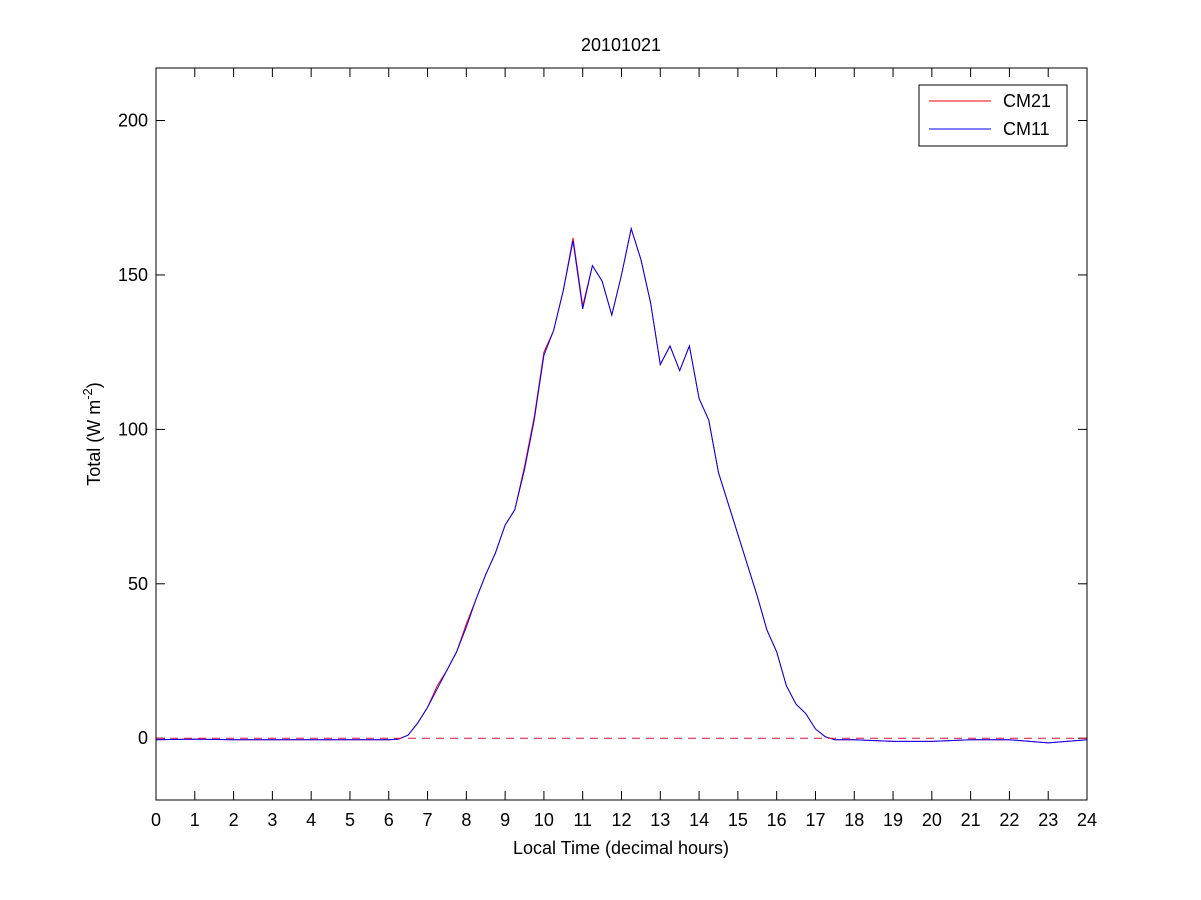  Describe the element at coordinates (699, 820) in the screenshot. I see `x-tick-label: 14` at that location.